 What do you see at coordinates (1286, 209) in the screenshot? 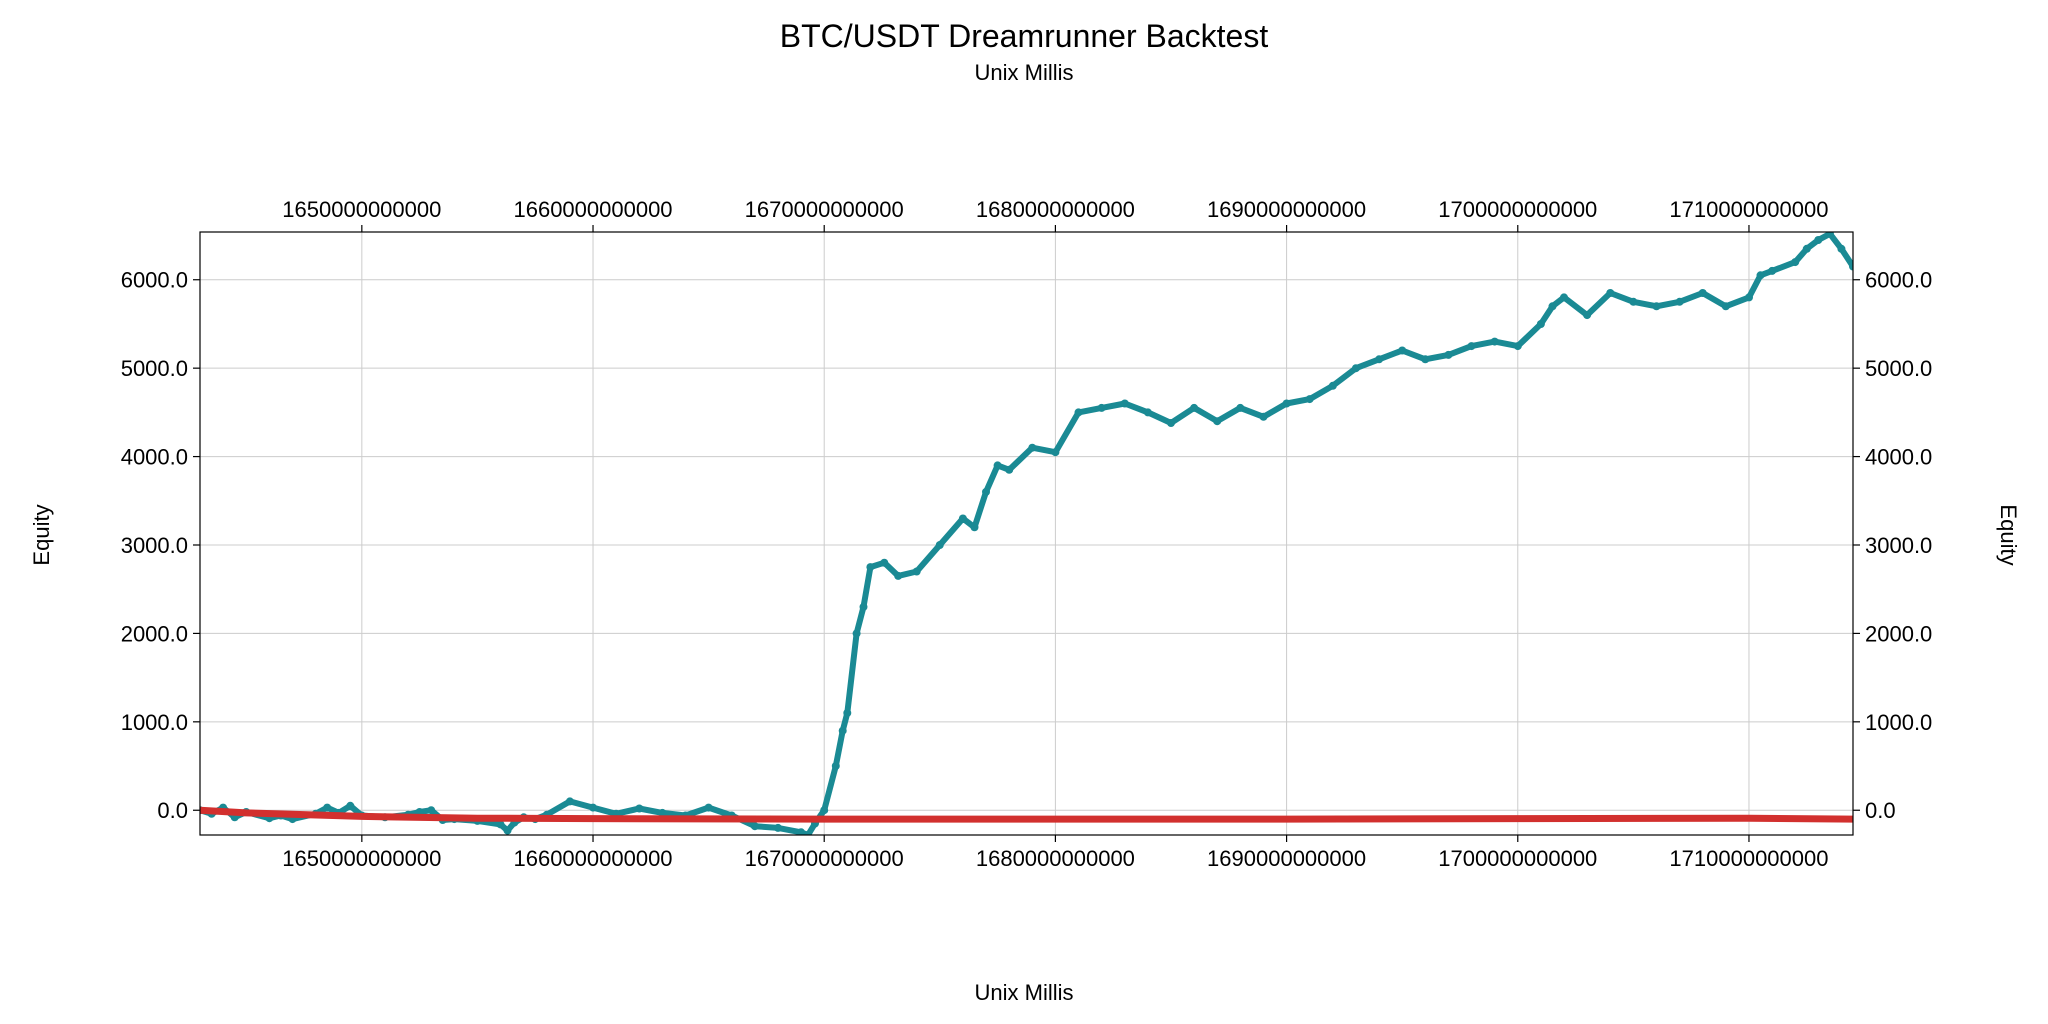
I see `x-tick-label-top: 1690000000000` at bounding box center [1286, 209].